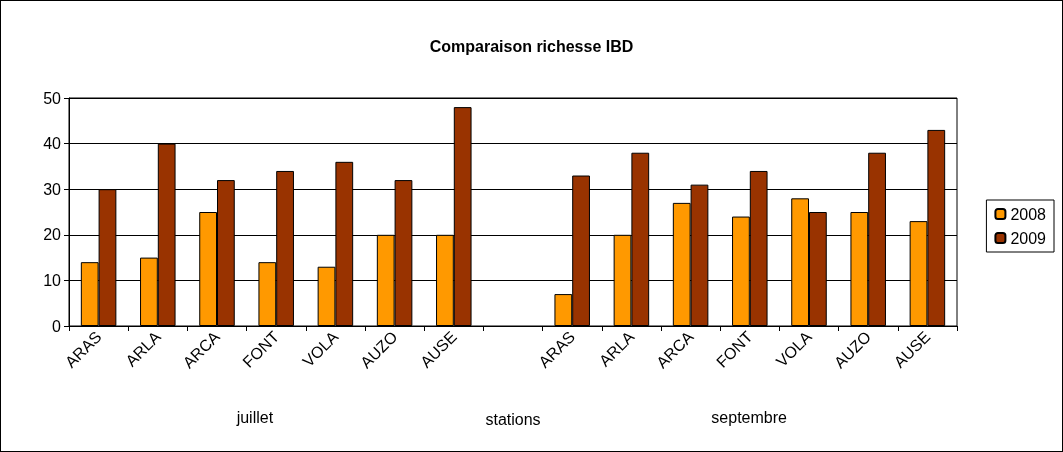 The height and width of the screenshot is (452, 1063). I want to click on legend-label: 2008, so click(1028, 214).